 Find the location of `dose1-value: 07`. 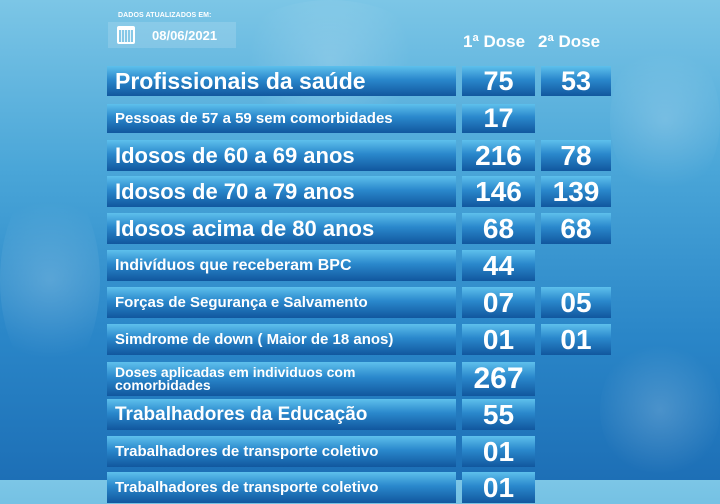

dose1-value: 07 is located at coordinates (498, 302).